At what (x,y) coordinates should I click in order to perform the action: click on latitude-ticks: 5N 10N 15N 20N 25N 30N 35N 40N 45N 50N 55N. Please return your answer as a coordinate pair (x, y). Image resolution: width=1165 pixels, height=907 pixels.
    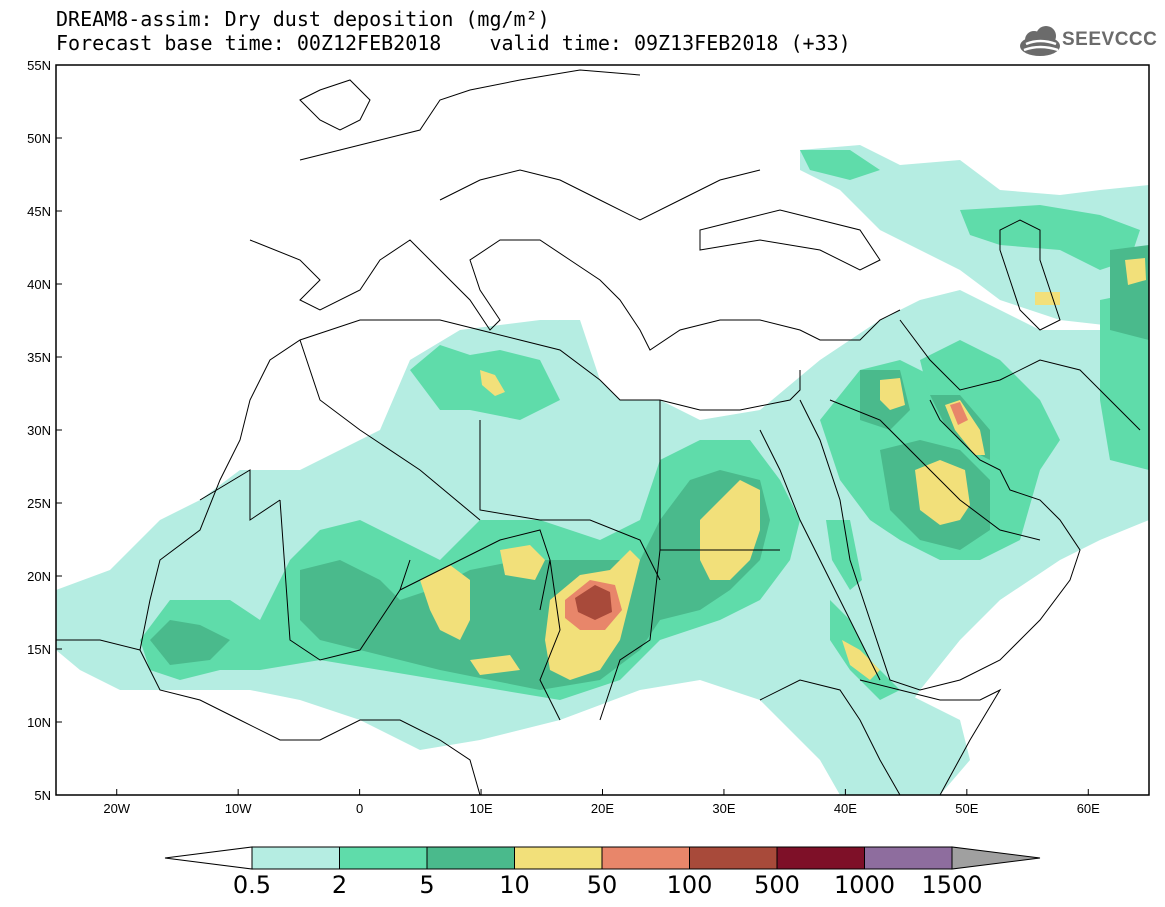
    Looking at the image, I should click on (44, 430).